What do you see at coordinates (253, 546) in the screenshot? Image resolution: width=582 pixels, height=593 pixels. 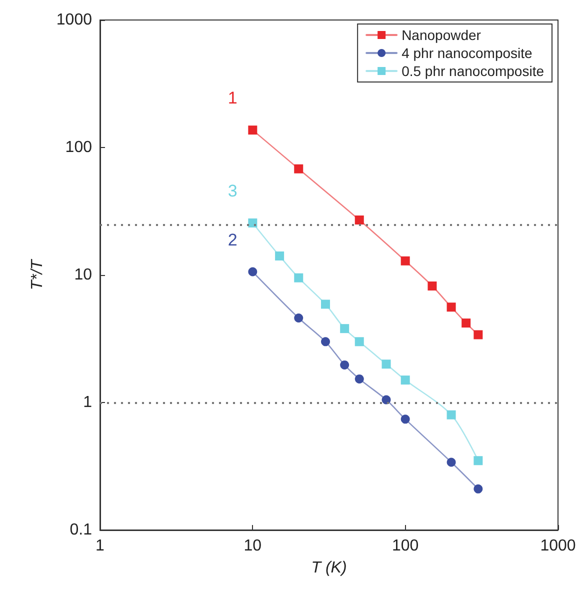 I see `x-tick-label: 10` at bounding box center [253, 546].